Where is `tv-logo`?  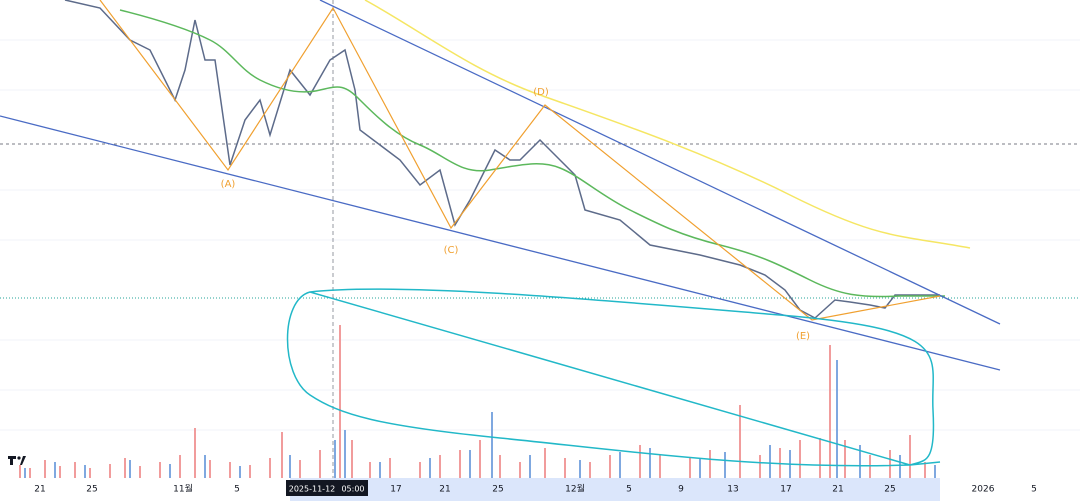
tv-logo is located at coordinates (17, 460).